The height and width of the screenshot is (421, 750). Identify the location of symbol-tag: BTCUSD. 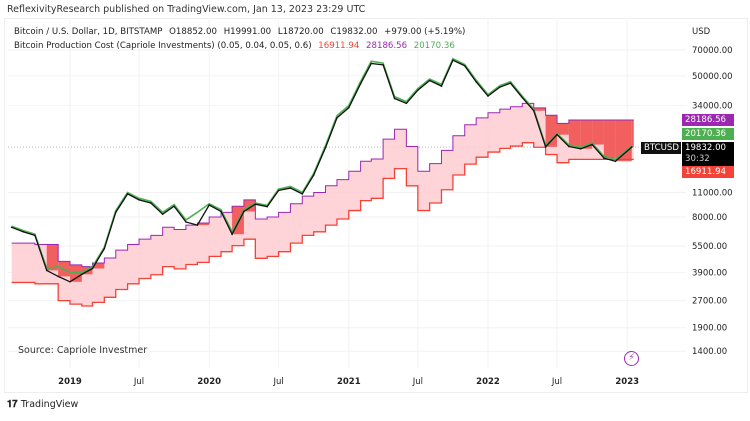
(661, 148).